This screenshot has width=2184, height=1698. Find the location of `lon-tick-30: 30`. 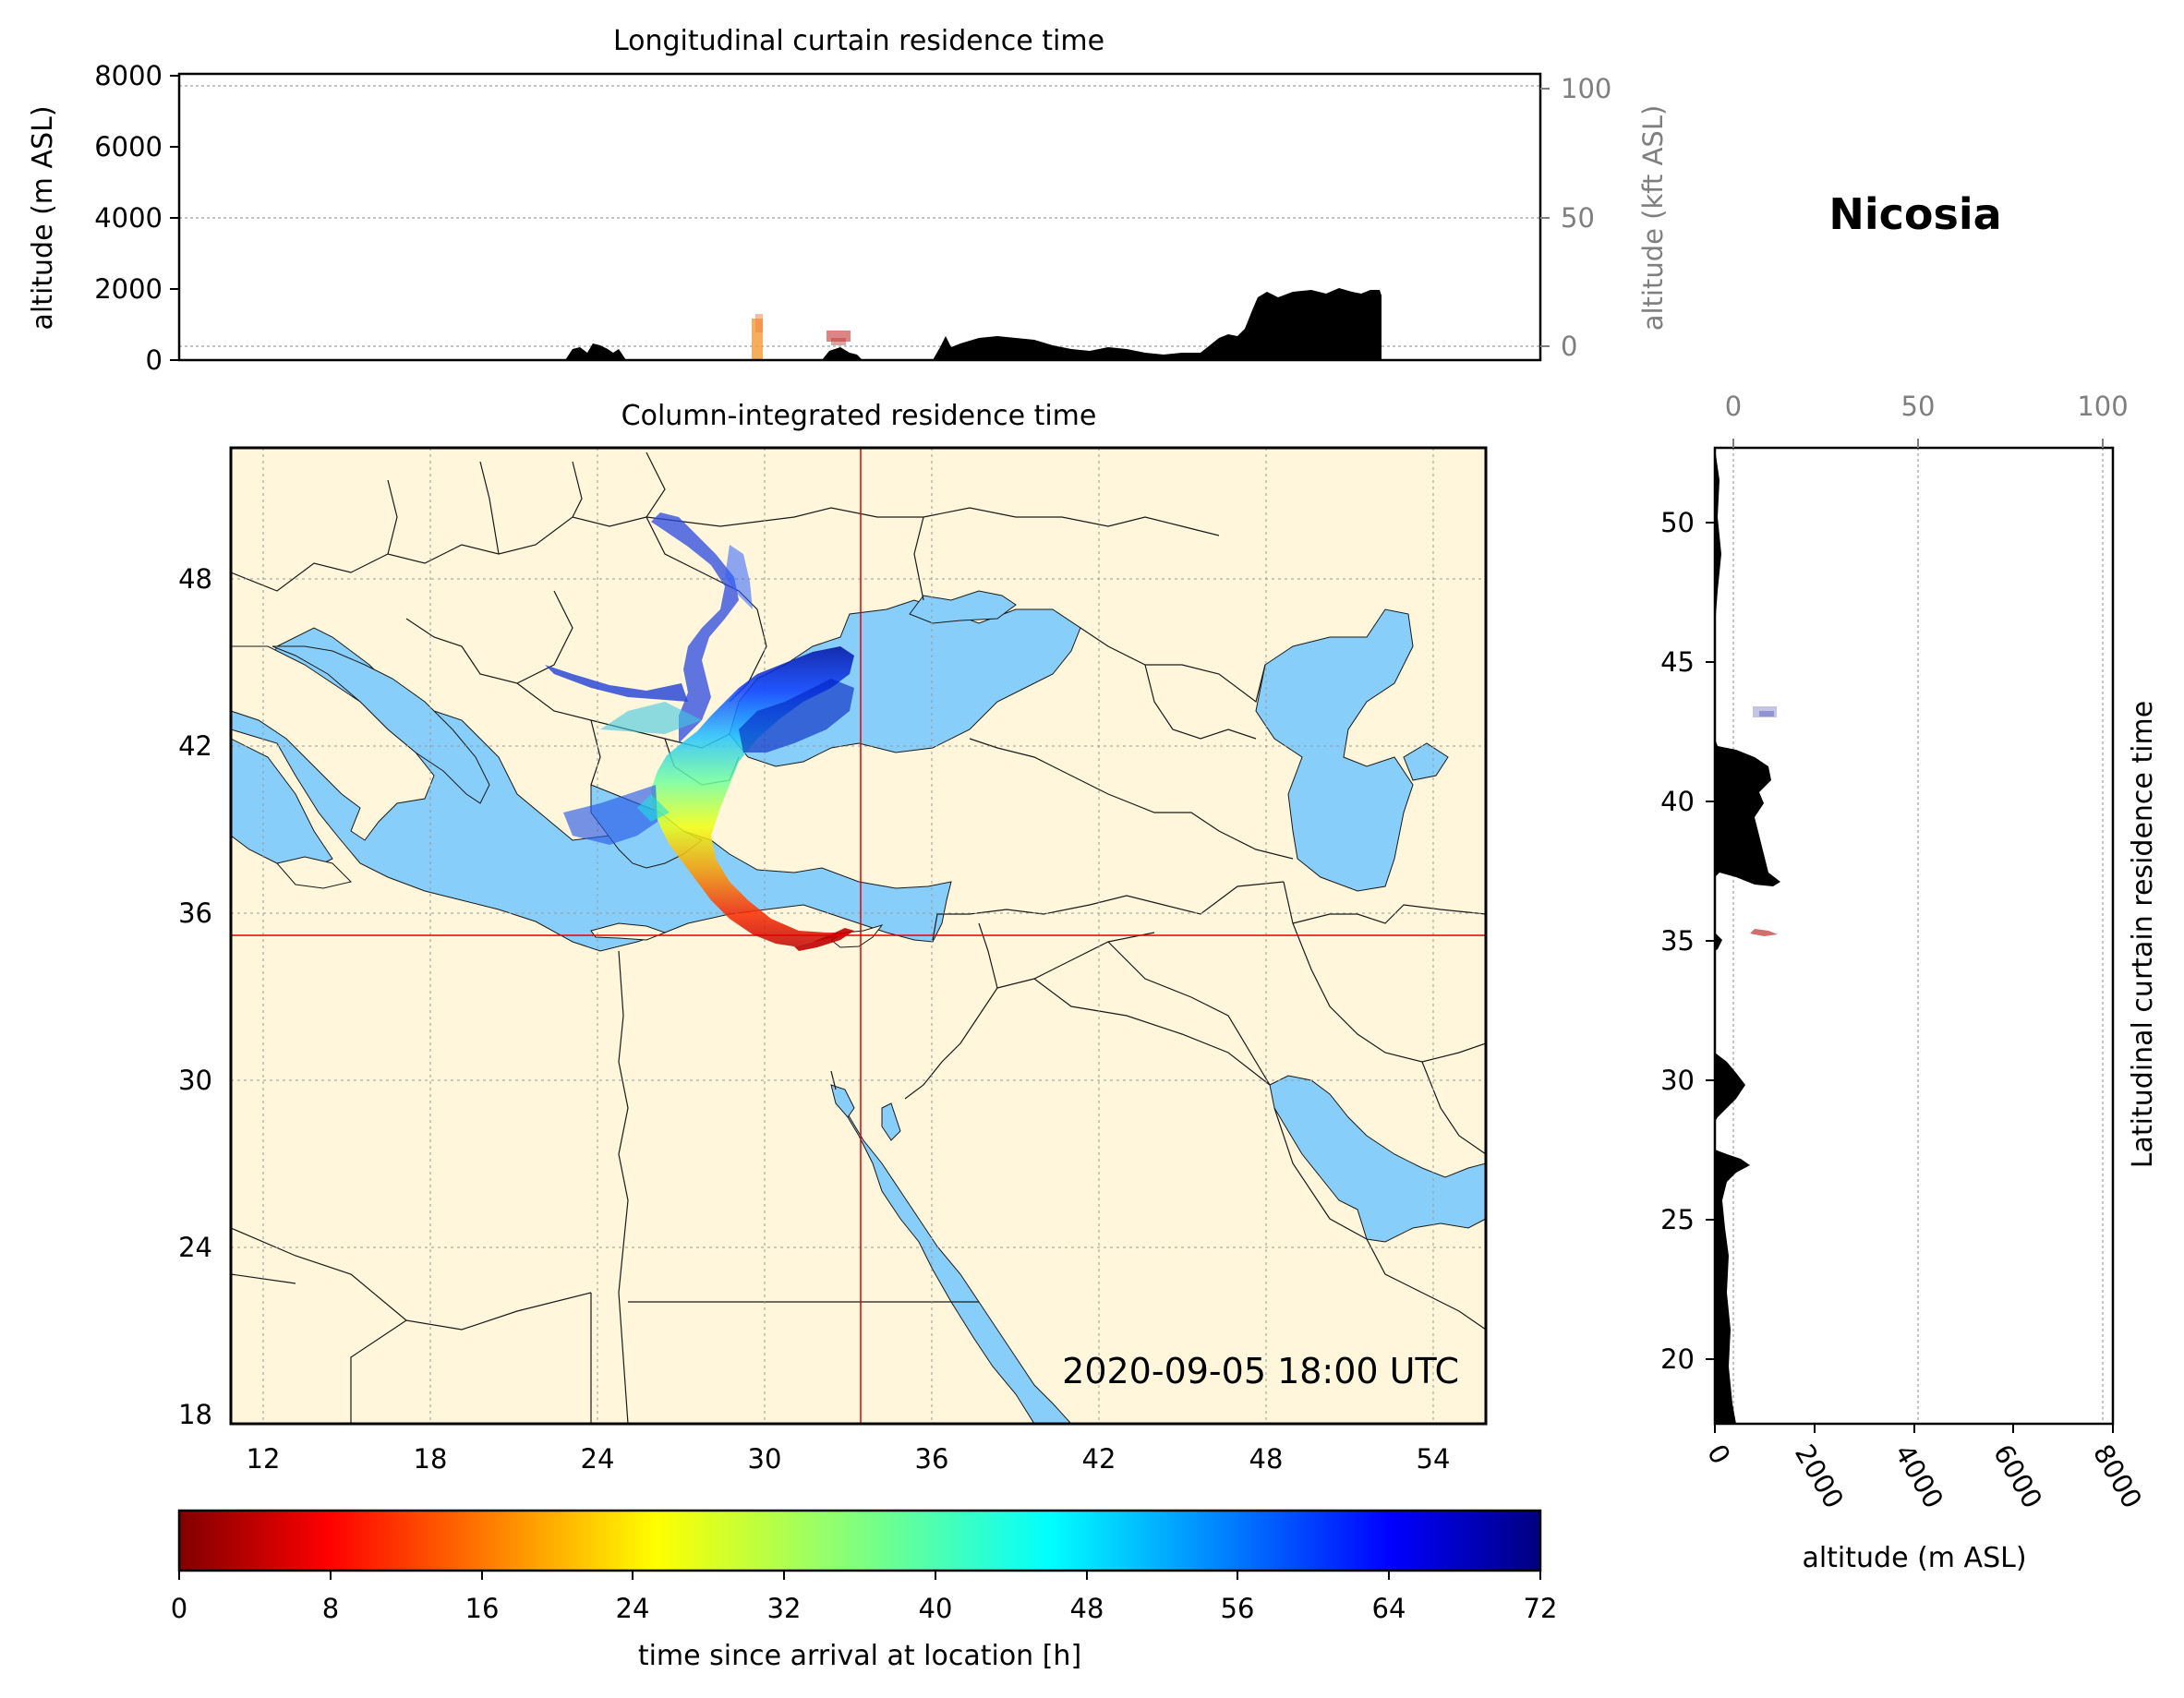

lon-tick-30: 30 is located at coordinates (765, 1459).